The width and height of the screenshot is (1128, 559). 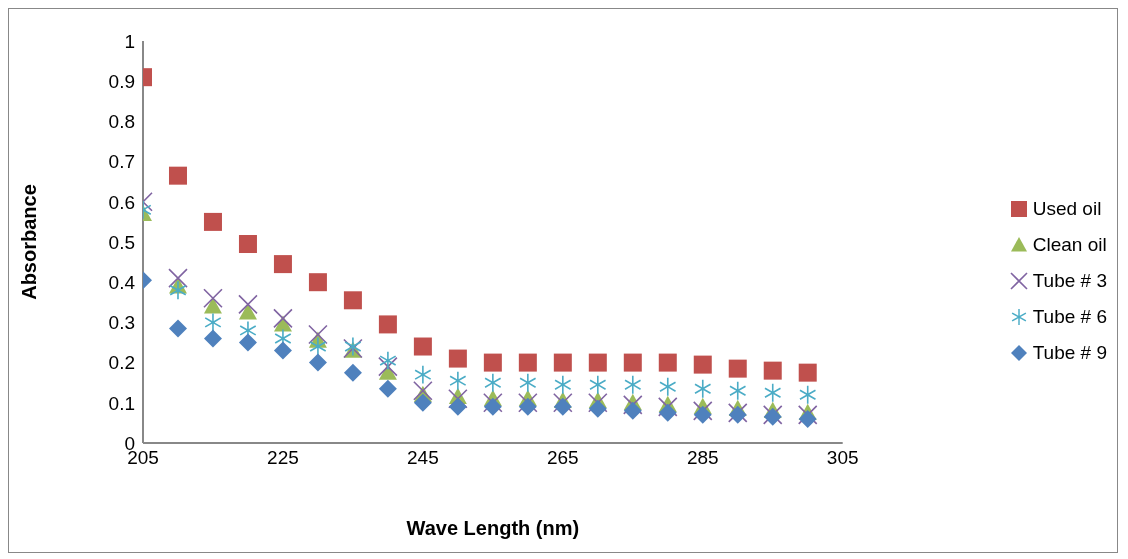 I want to click on y-tick-label: 0.3, so click(x=121, y=323).